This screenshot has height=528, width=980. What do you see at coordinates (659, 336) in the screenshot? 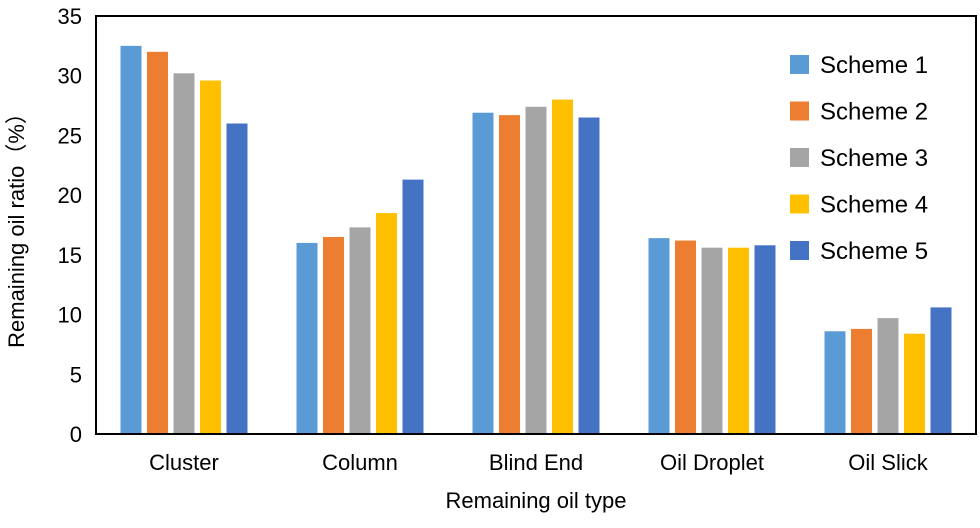
I see `bar-scheme-1-oil-droplet` at bounding box center [659, 336].